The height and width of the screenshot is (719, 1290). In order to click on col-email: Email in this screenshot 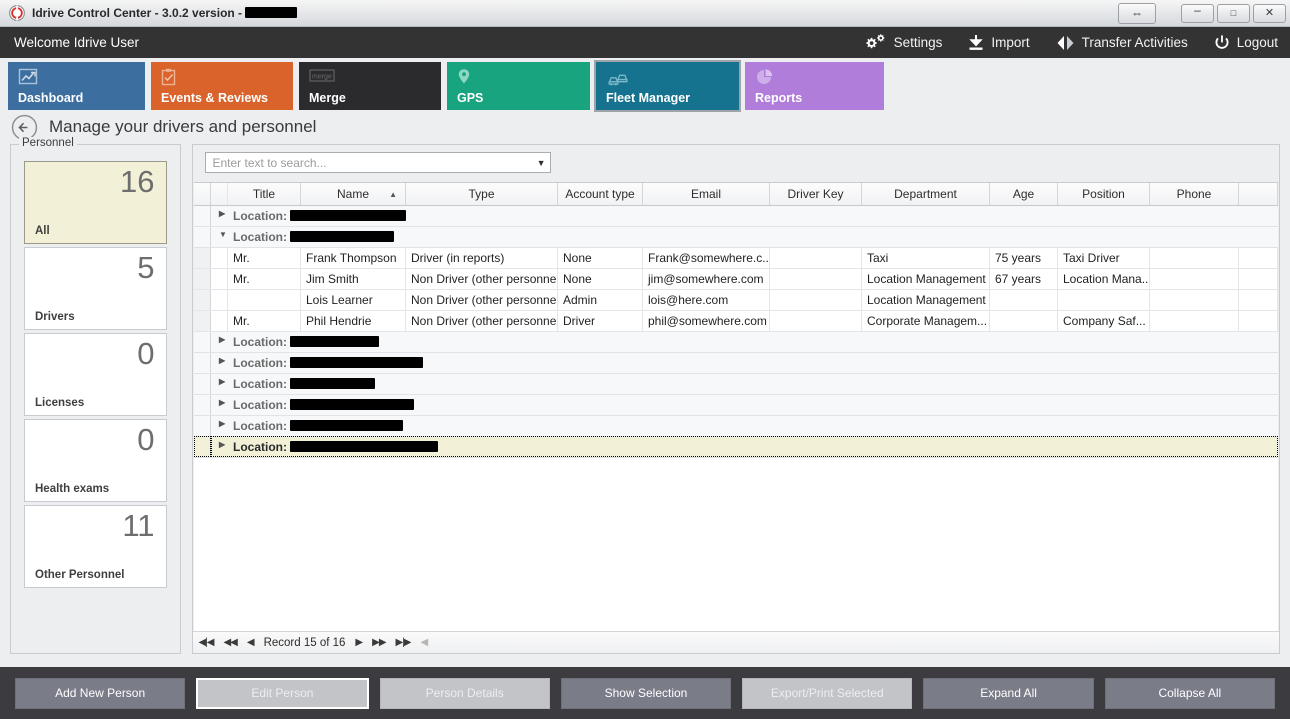, I will do `click(706, 194)`.